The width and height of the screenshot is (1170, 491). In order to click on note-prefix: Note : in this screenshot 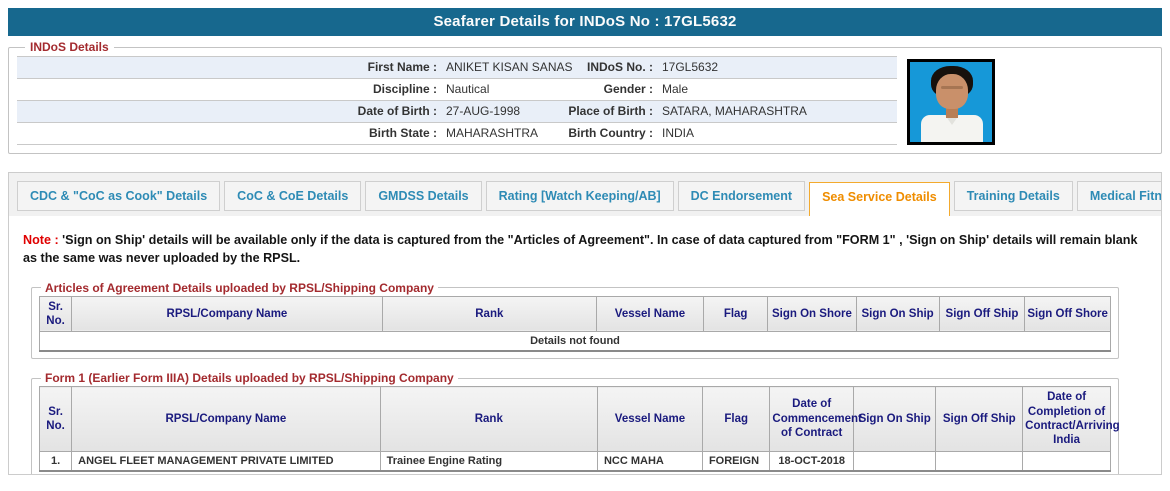, I will do `click(41, 240)`.